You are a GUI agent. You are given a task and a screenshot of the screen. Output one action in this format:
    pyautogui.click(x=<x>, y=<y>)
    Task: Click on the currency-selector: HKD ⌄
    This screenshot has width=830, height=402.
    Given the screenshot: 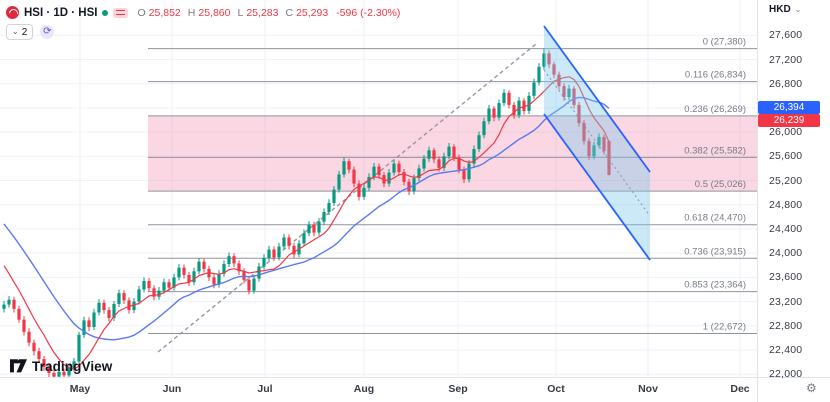 What is the action you would take?
    pyautogui.click(x=785, y=9)
    